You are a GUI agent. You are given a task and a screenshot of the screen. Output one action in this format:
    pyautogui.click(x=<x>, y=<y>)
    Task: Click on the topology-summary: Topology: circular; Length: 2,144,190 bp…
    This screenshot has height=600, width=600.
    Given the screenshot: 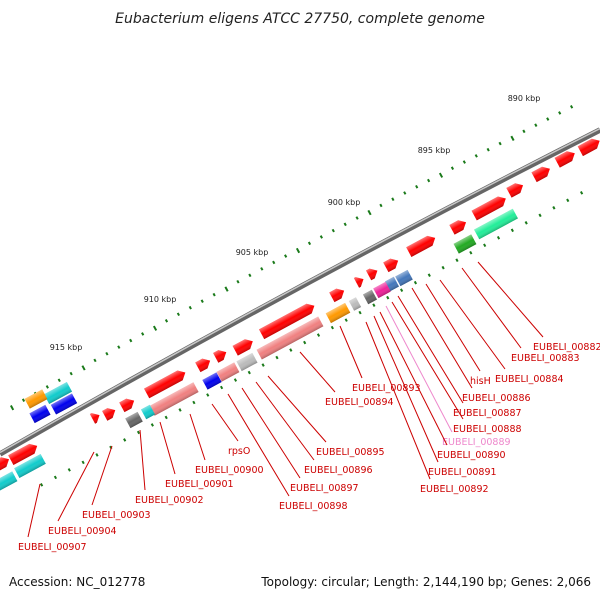 What is the action you would take?
    pyautogui.click(x=425, y=582)
    